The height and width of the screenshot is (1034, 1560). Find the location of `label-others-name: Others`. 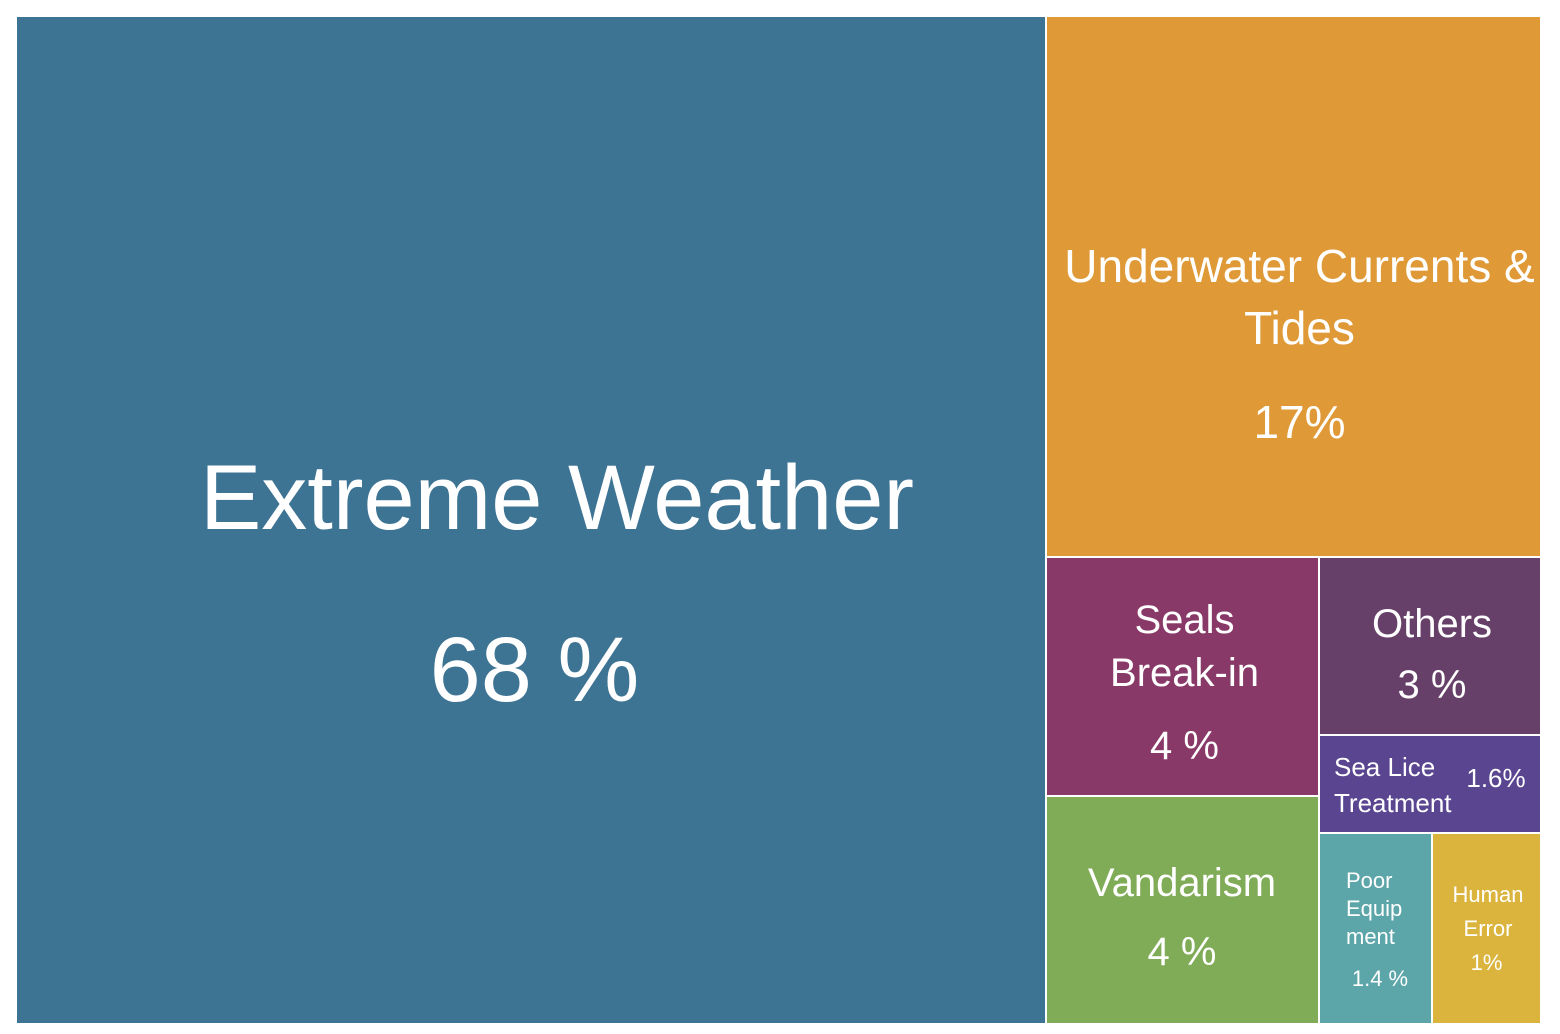

label-others-name: Others is located at coordinates (1432, 624).